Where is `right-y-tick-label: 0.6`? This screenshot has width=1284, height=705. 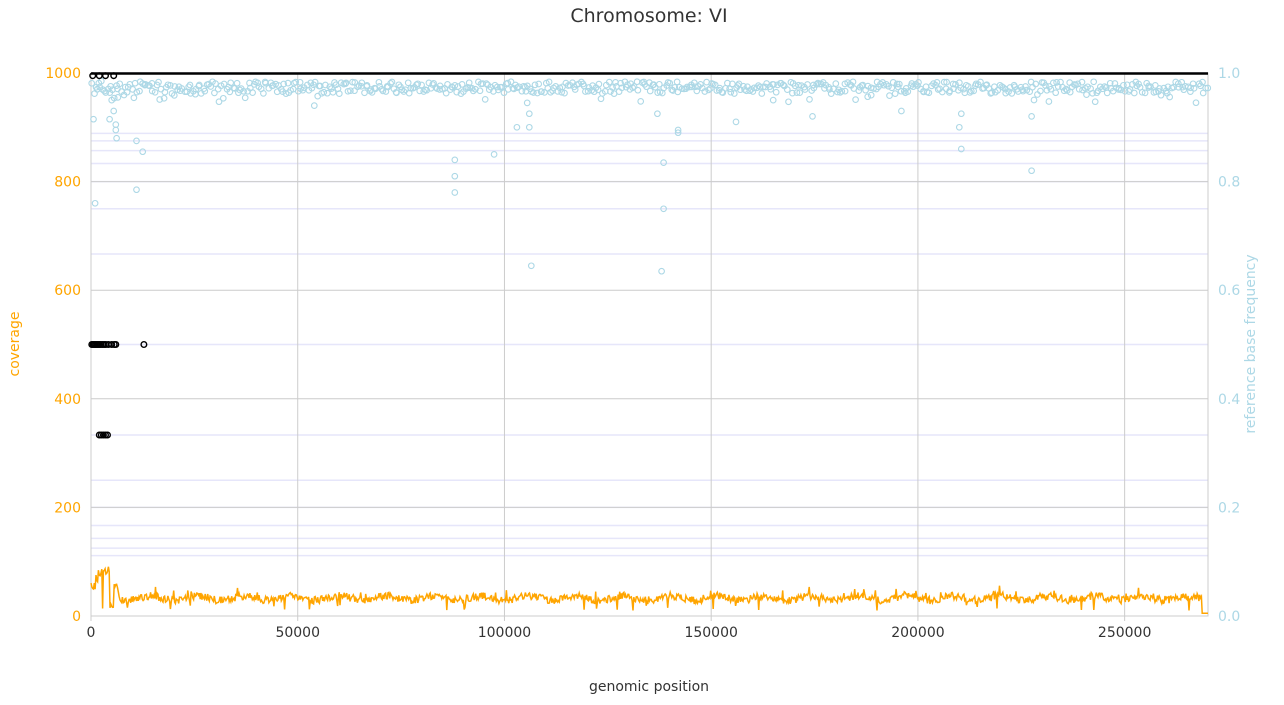 right-y-tick-label: 0.6 is located at coordinates (1229, 291).